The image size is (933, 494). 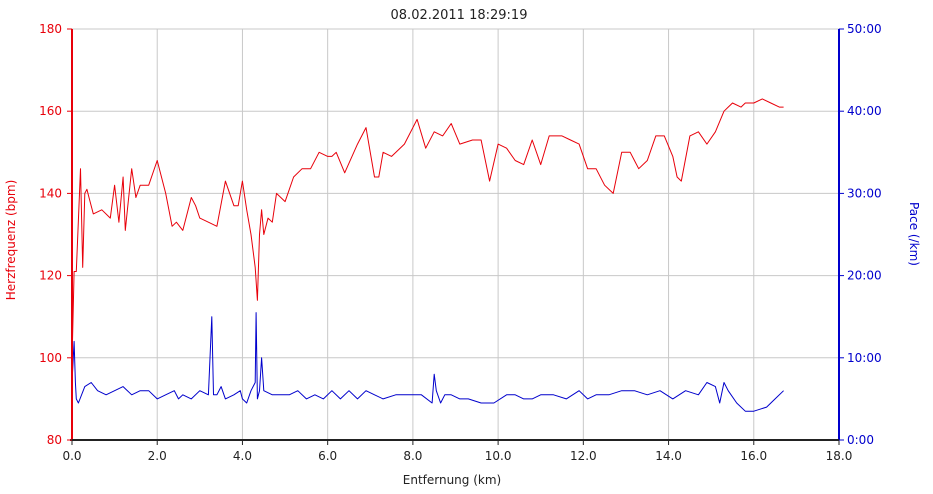 I want to click on x-tick-label: 14.0, so click(x=668, y=456).